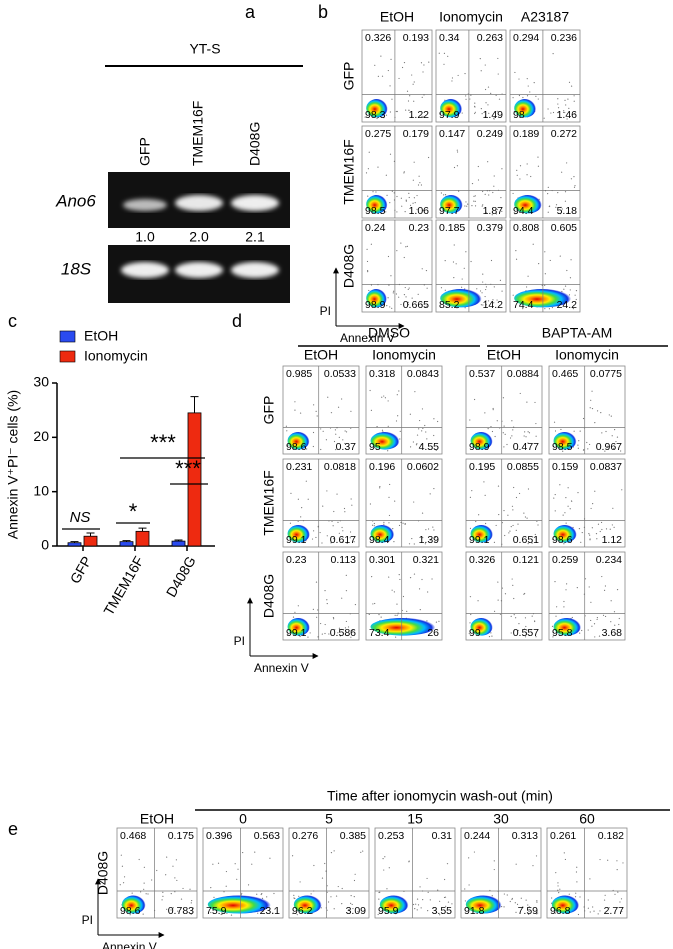  Describe the element at coordinates (12, 321) in the screenshot. I see `panel-label: c` at that location.